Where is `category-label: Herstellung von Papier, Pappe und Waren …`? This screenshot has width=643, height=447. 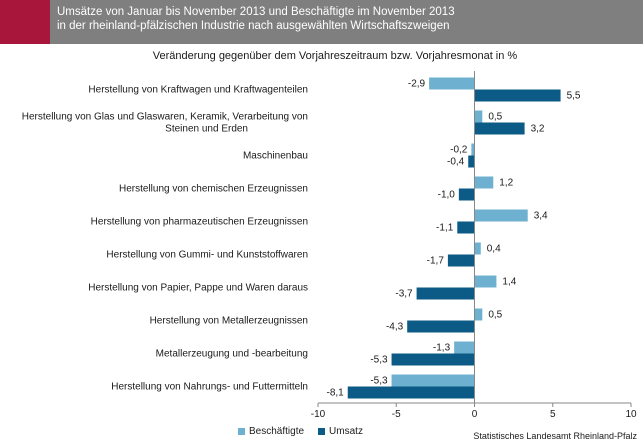
category-label: Herstellung von Papier, Pappe und Waren … is located at coordinates (198, 288).